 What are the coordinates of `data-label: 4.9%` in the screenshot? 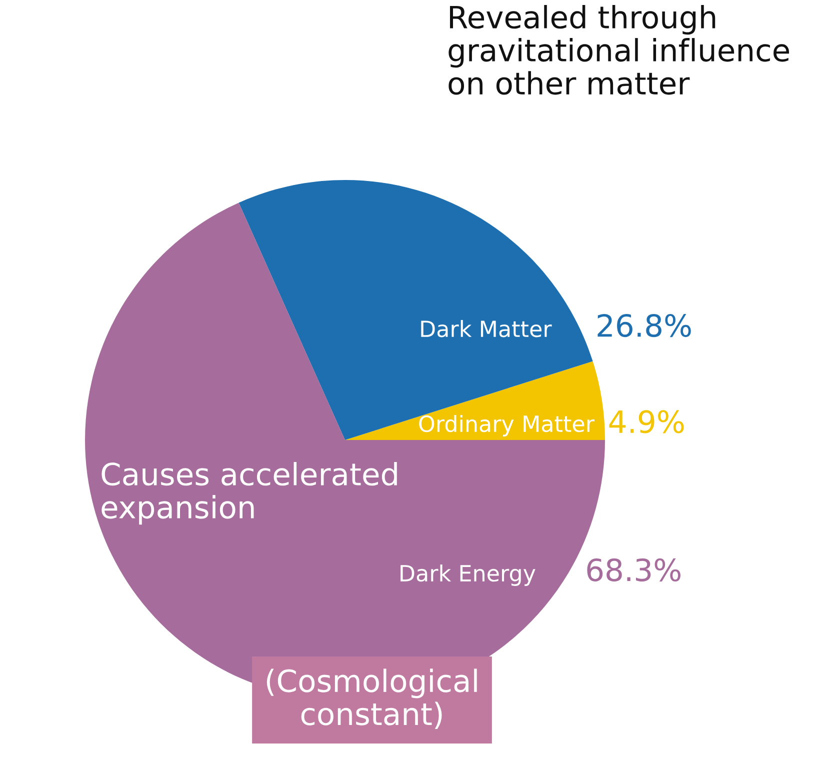 It's located at (646, 422).